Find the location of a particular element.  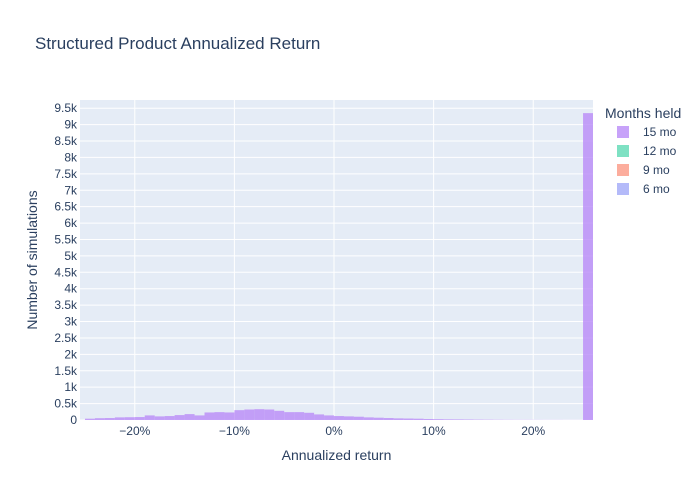

y-tick-label: 2k is located at coordinates (71, 354).